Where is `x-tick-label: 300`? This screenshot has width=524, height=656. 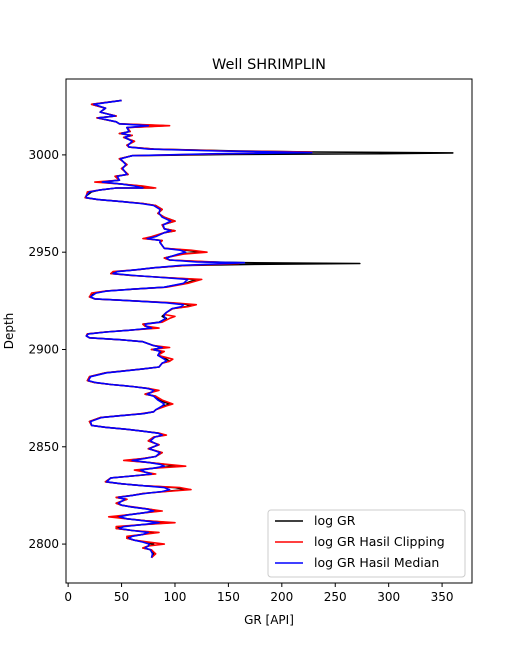
x-tick-label: 300 is located at coordinates (388, 597).